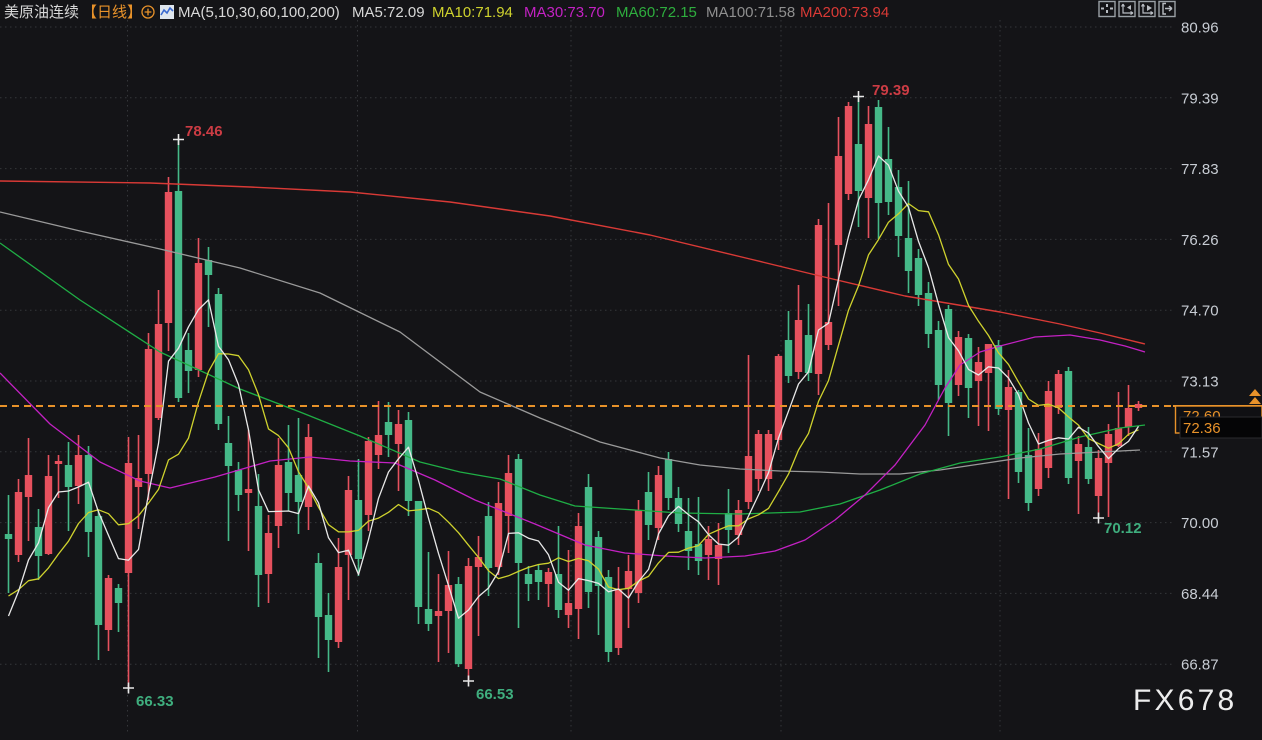  Describe the element at coordinates (1200, 452) in the screenshot. I see `svg-text: 71.57` at that location.